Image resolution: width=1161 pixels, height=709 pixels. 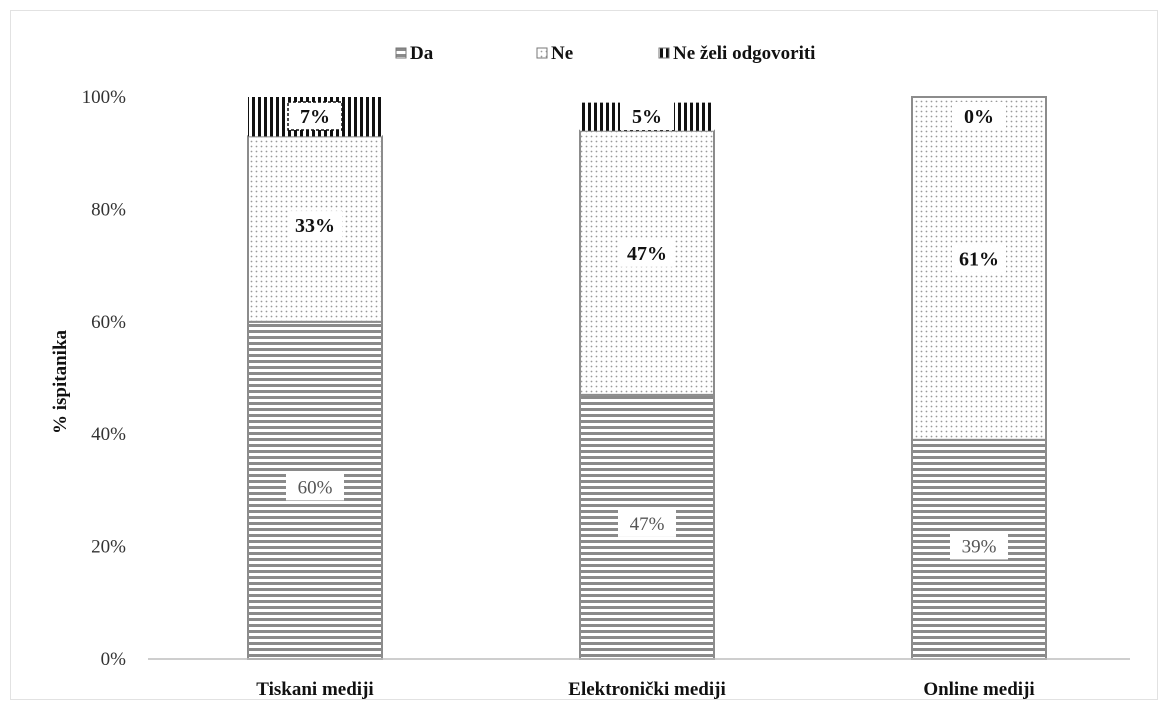 What do you see at coordinates (104, 97) in the screenshot?
I see `y-tick-label: 100%` at bounding box center [104, 97].